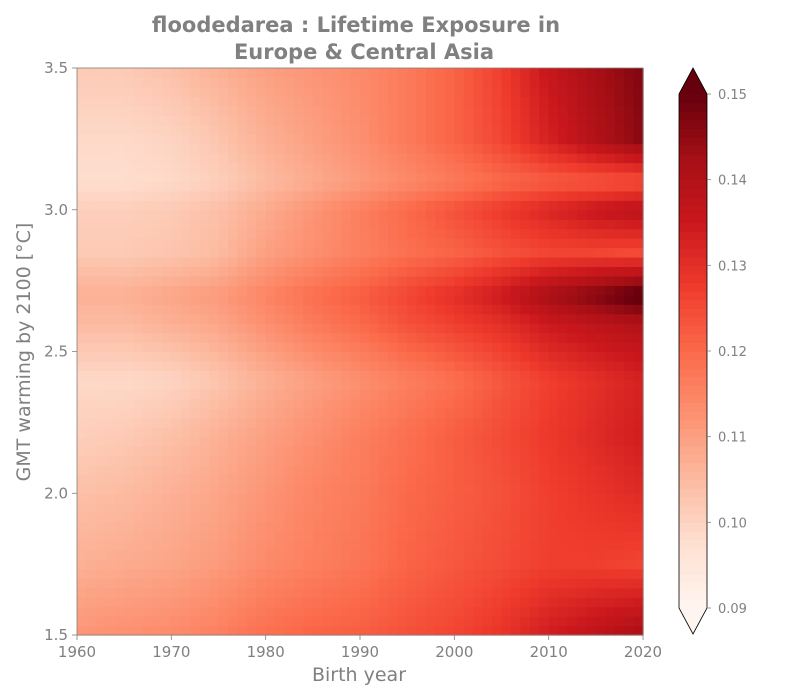  I want to click on chart-title-line1: floodedarea : Lifetime Exposure in, so click(356, 25).